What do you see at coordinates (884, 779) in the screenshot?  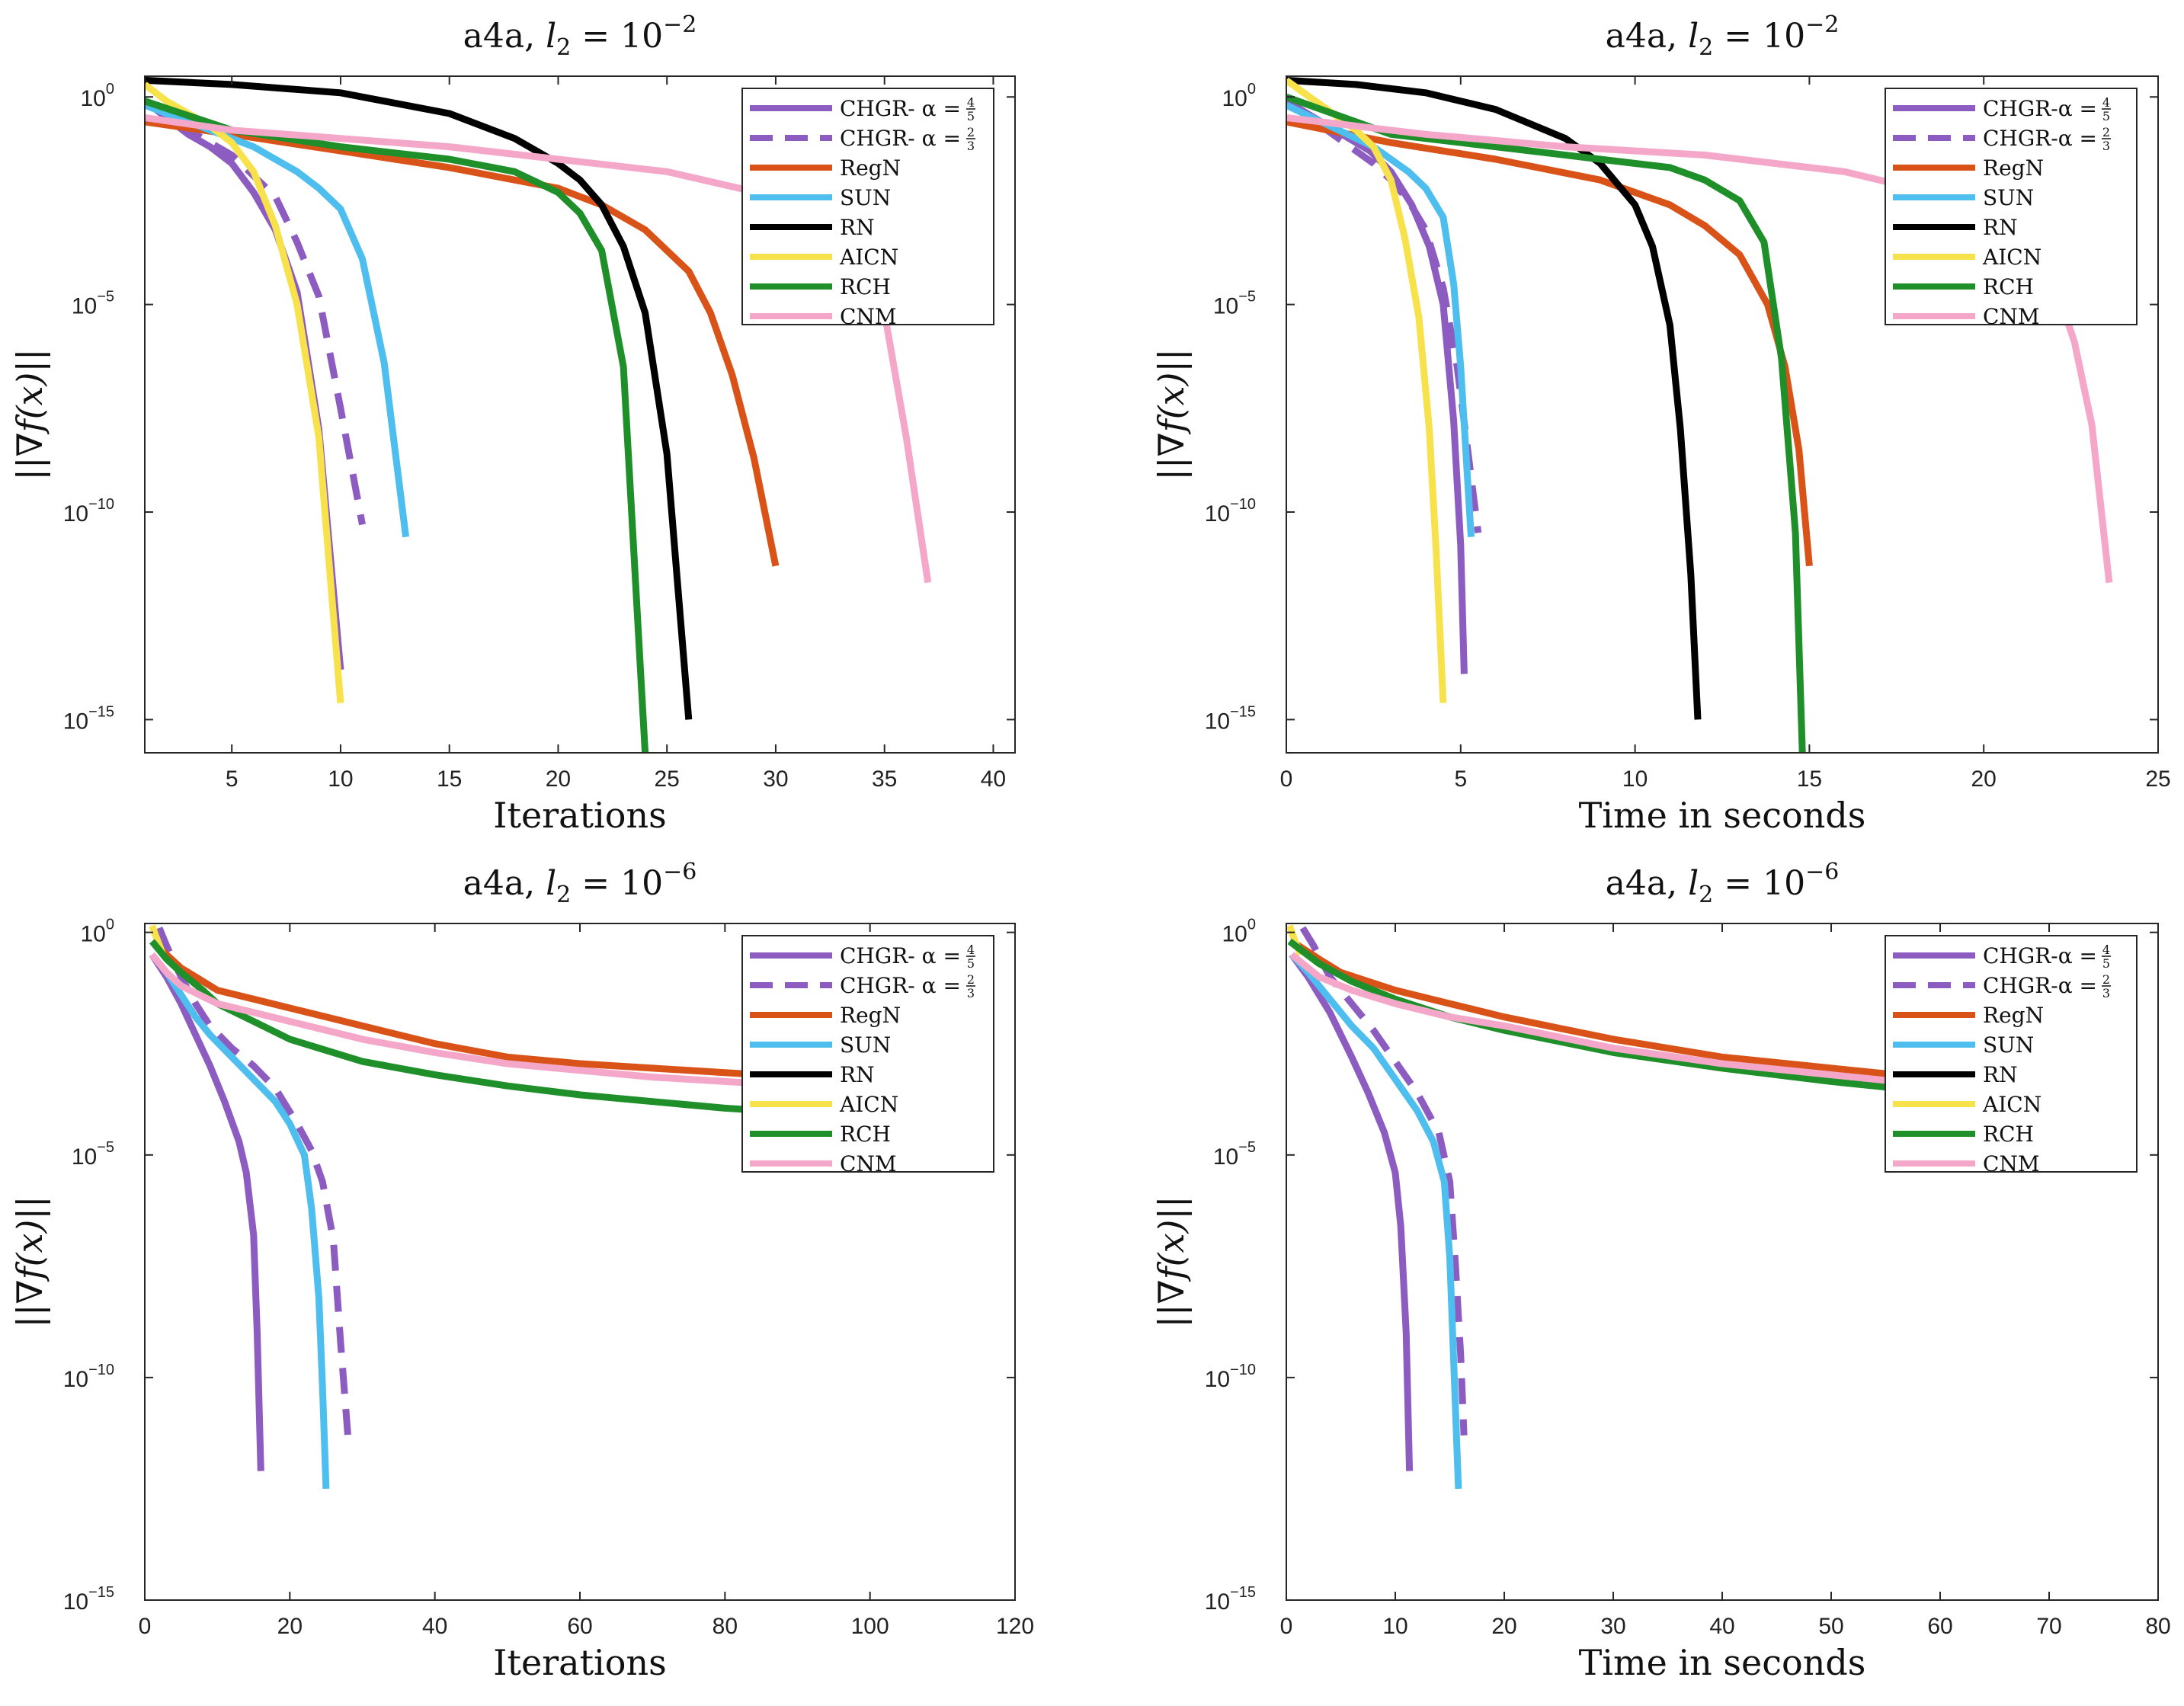 I see `x-tick-label: 35` at bounding box center [884, 779].